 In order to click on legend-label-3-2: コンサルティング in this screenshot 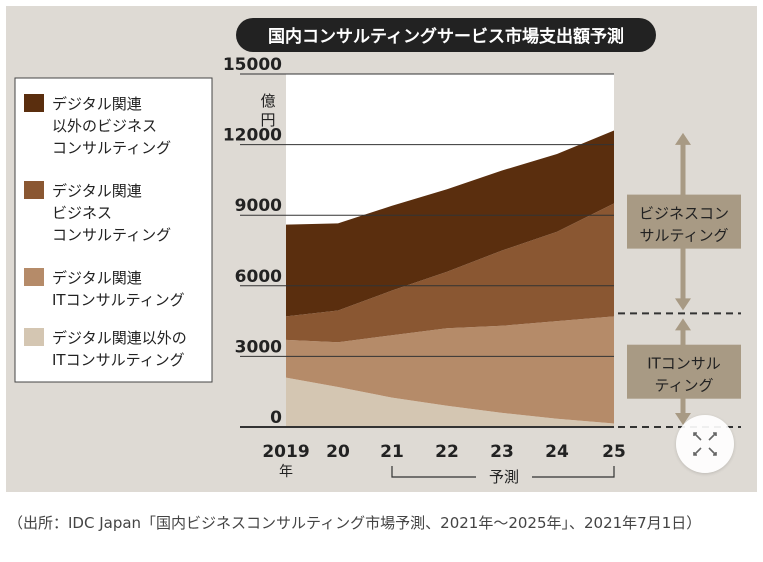, I will do `click(111, 148)`.